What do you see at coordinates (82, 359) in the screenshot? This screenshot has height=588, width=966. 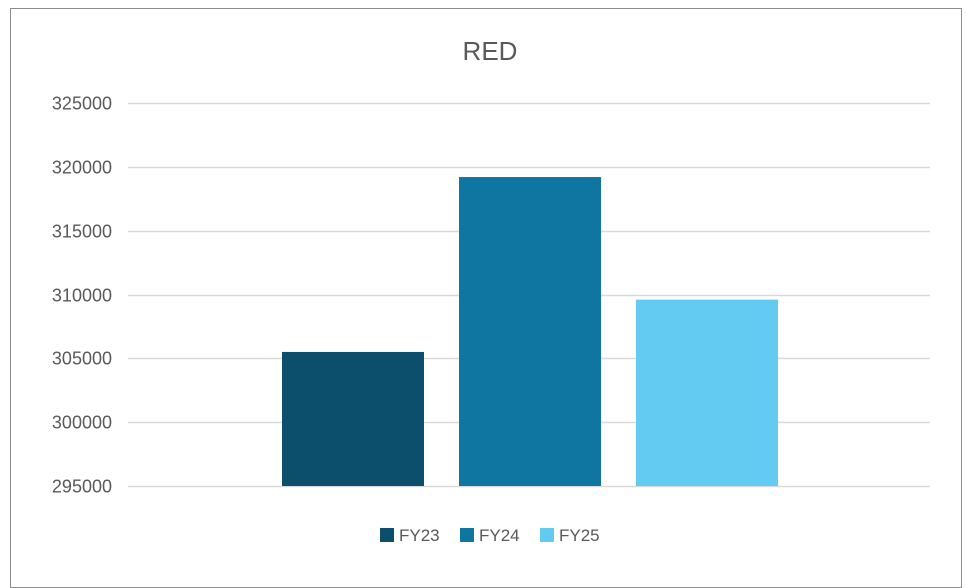 I see `y-tick-label: 305000` at bounding box center [82, 359].